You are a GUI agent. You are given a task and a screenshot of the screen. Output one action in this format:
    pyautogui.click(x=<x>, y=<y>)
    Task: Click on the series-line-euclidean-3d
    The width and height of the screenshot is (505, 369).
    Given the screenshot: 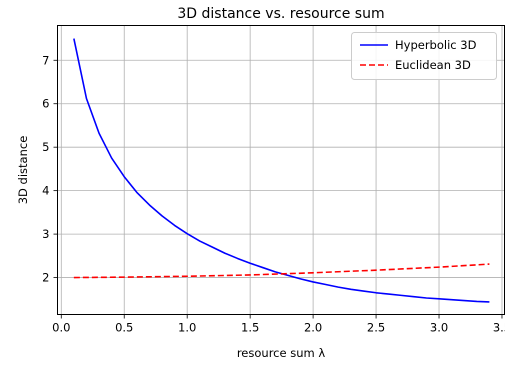 What is the action you would take?
    pyautogui.click(x=281, y=271)
    